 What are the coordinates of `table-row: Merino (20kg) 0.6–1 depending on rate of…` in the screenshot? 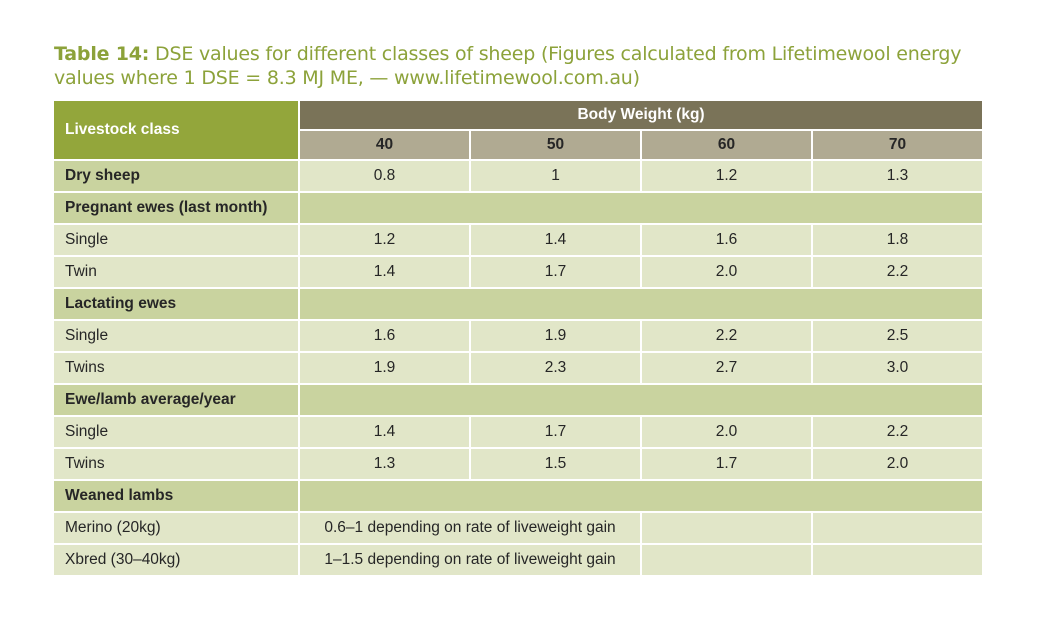 It's located at (518, 528).